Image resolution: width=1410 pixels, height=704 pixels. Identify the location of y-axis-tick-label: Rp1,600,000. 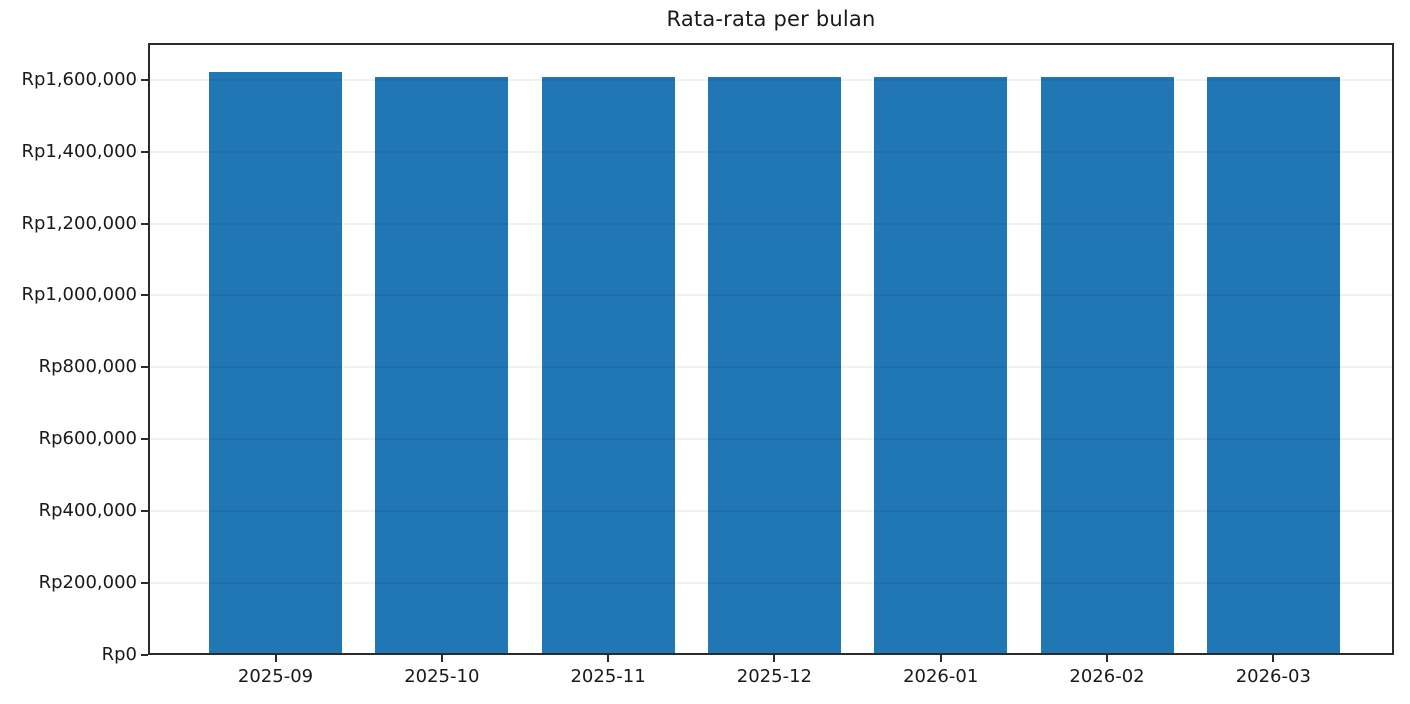
(79, 79).